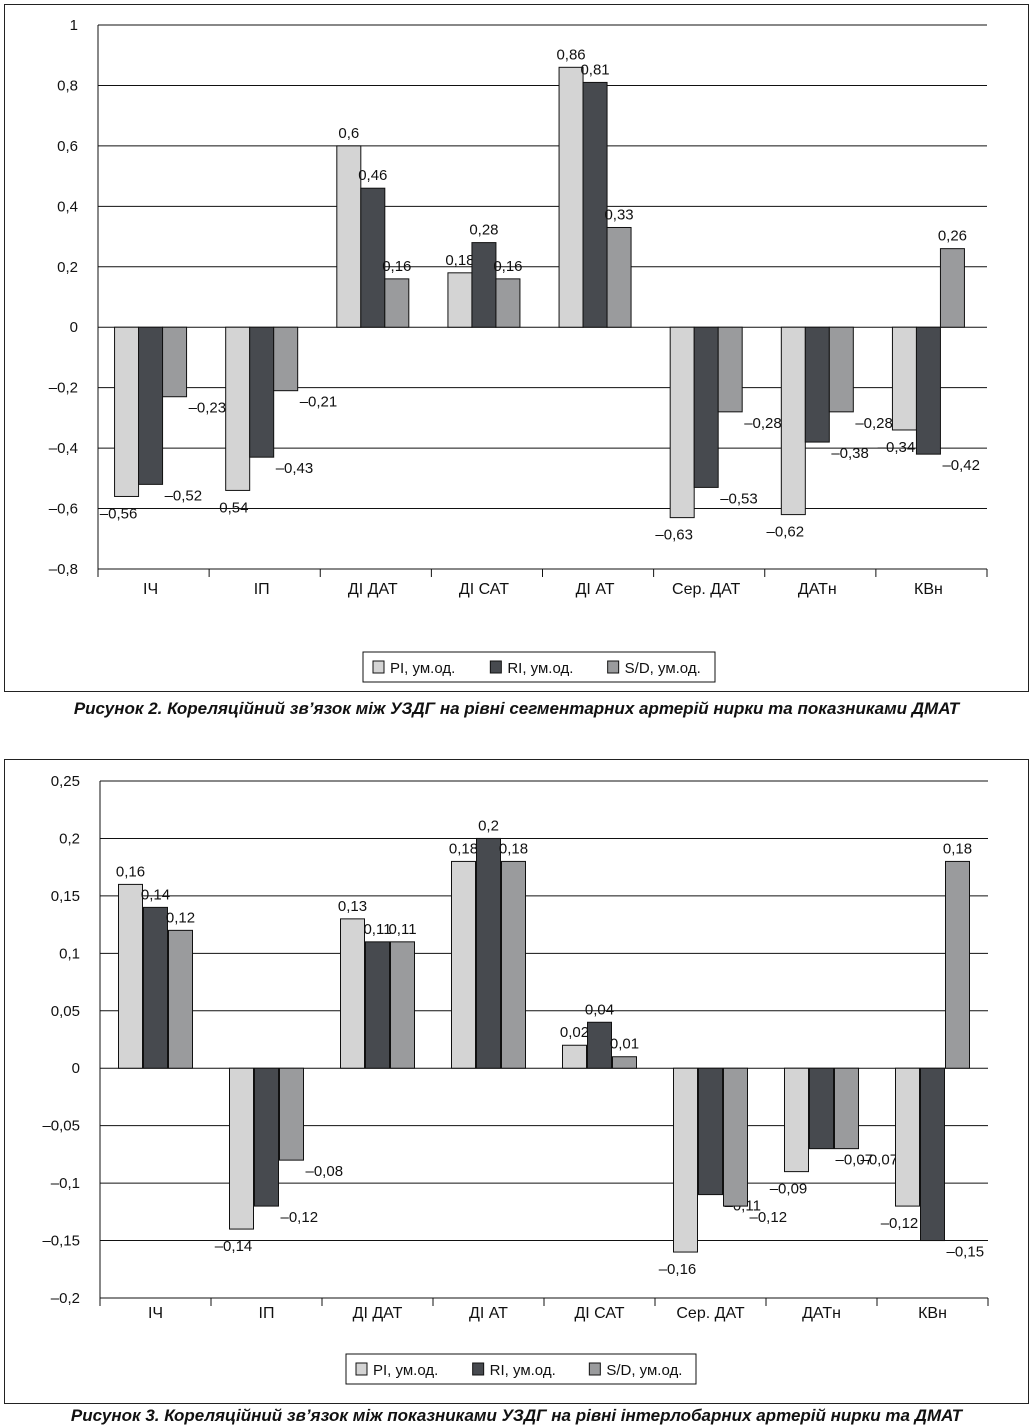 This screenshot has height=1428, width=1033. What do you see at coordinates (855, 1160) in the screenshot?
I see `data-label: –0,07` at bounding box center [855, 1160].